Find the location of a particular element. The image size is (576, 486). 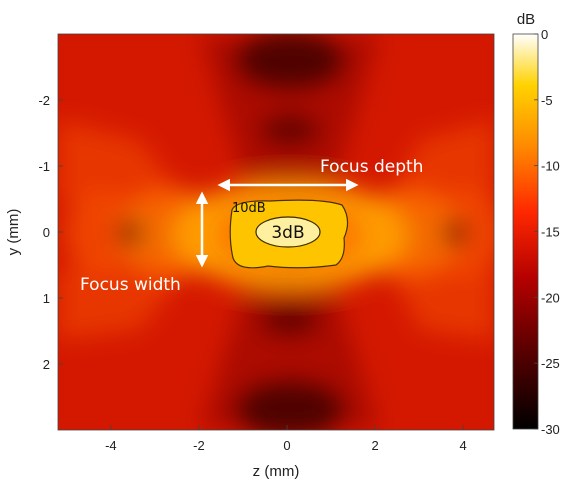

x-tick-label: -2 is located at coordinates (199, 445).